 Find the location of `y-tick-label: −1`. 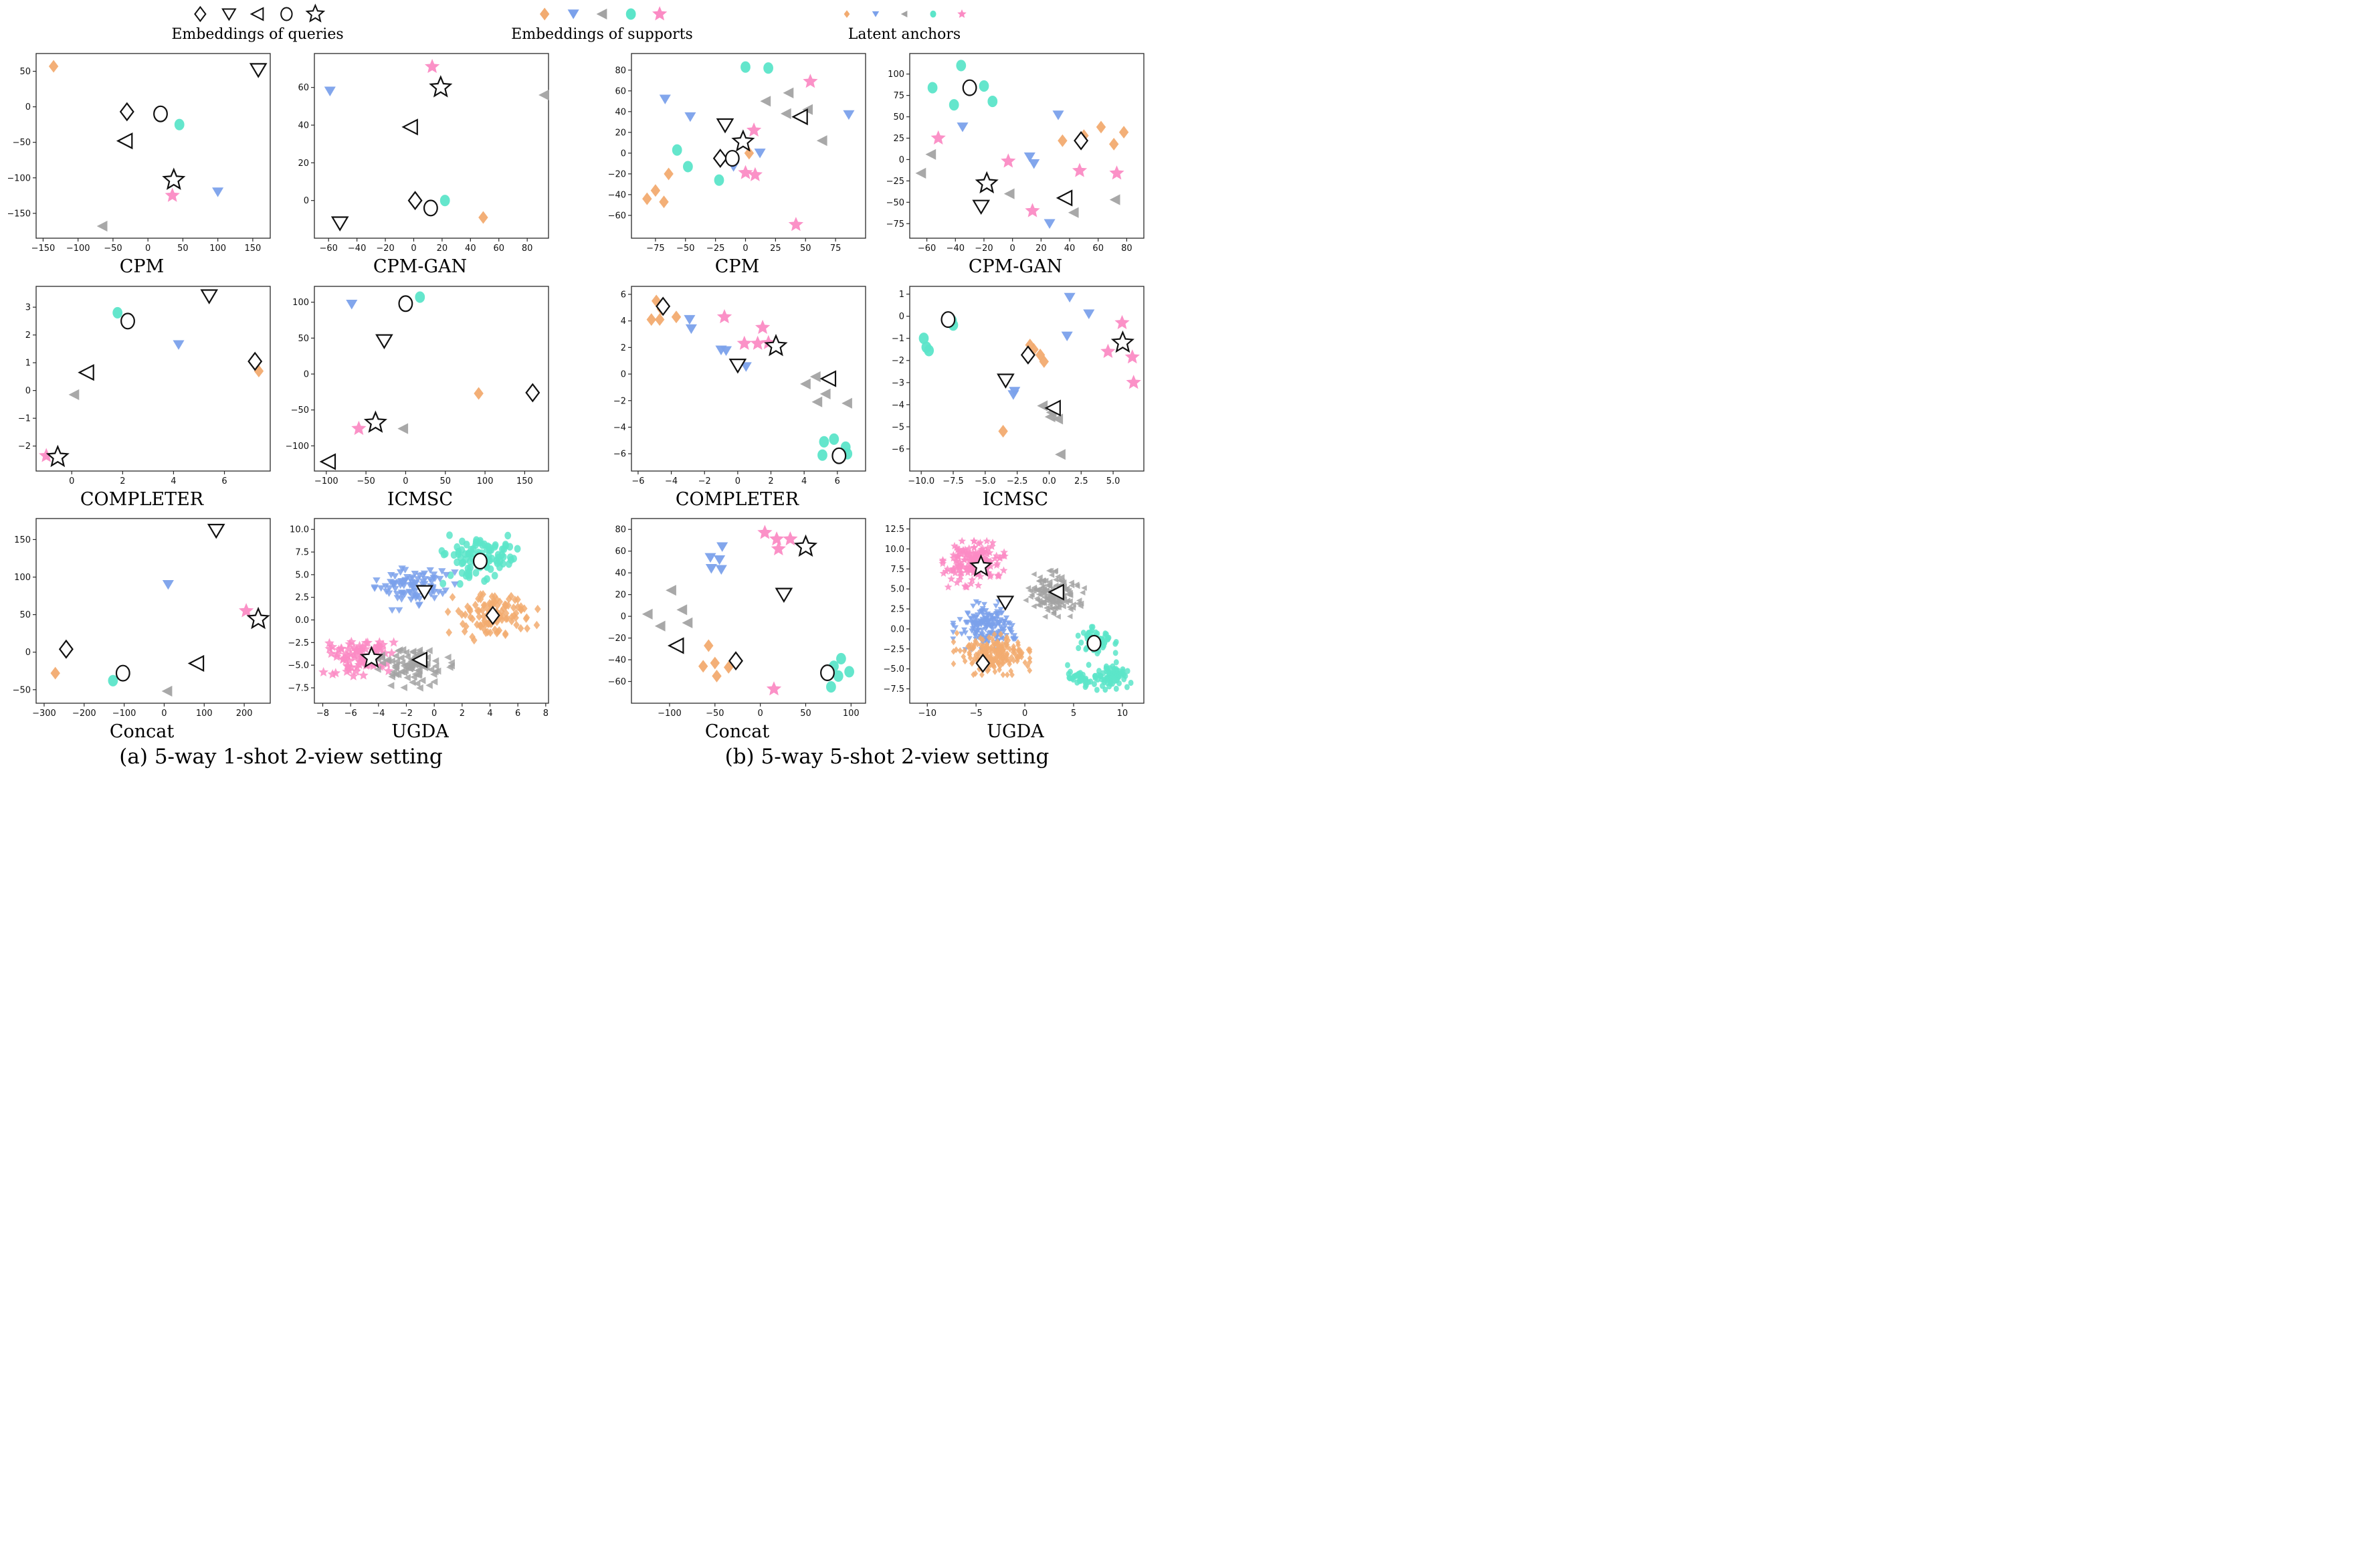

y-tick-label: −1 is located at coordinates (24, 418).